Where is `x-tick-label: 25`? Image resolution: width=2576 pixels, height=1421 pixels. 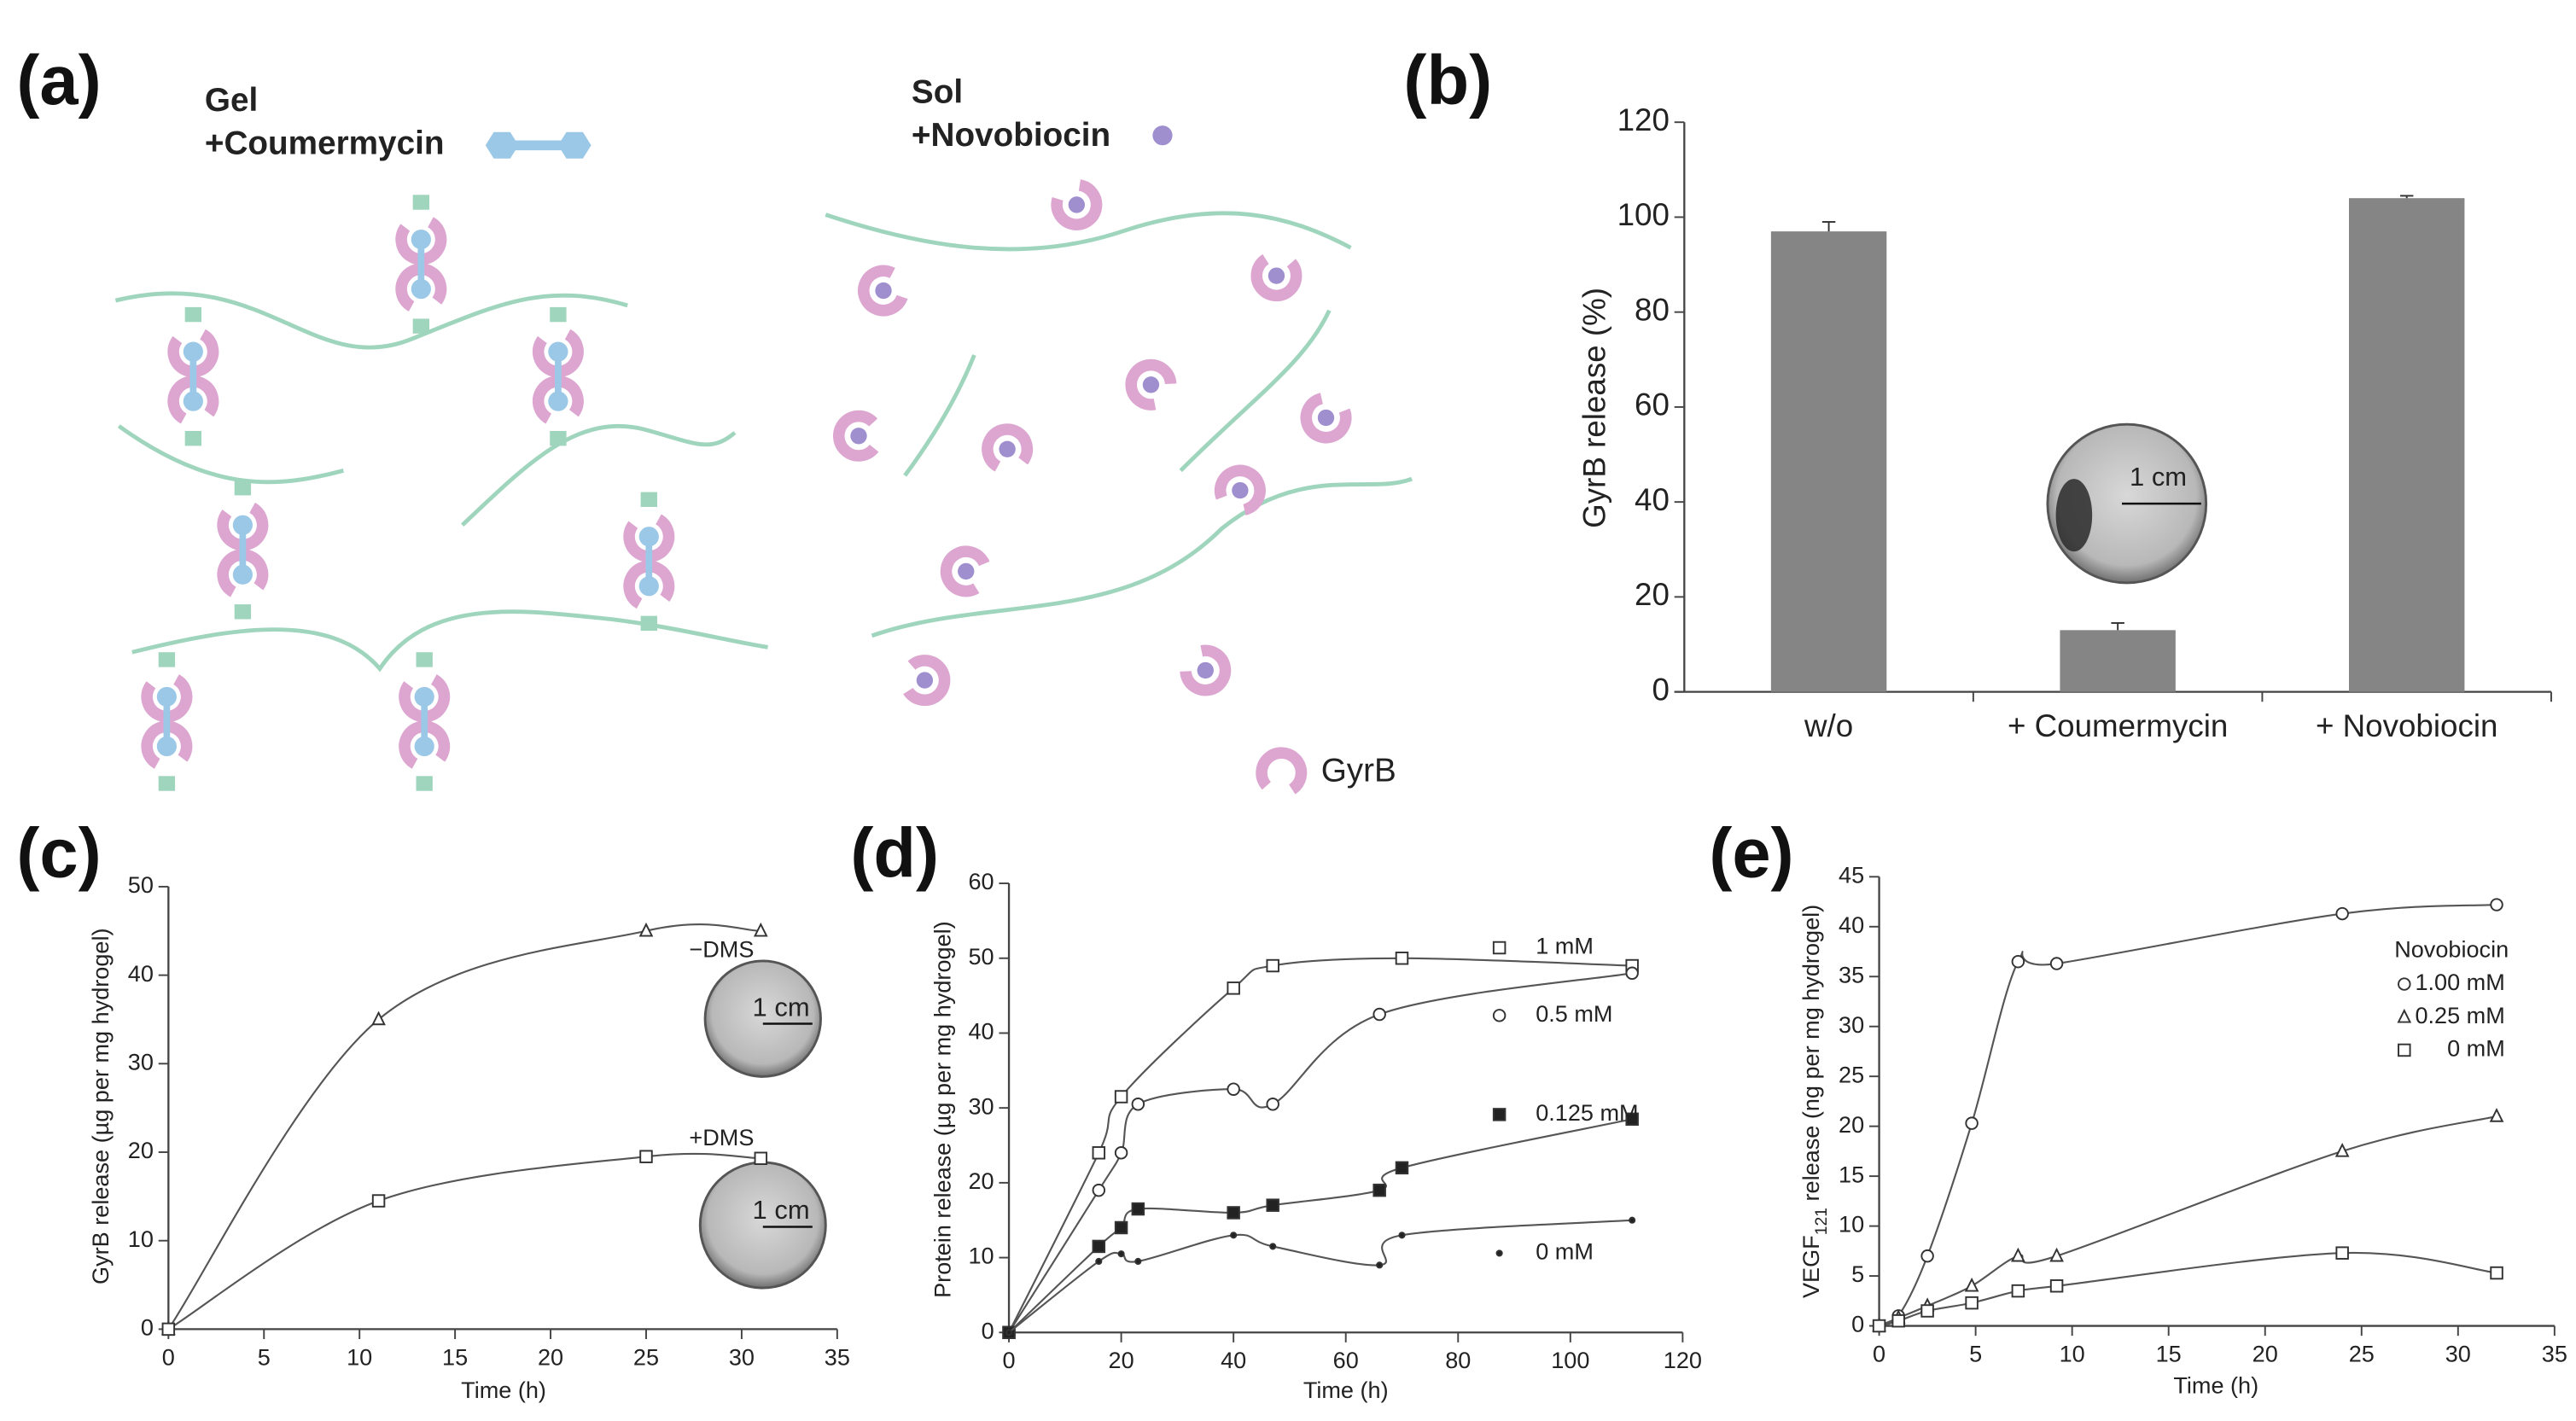 x-tick-label: 25 is located at coordinates (2362, 1354).